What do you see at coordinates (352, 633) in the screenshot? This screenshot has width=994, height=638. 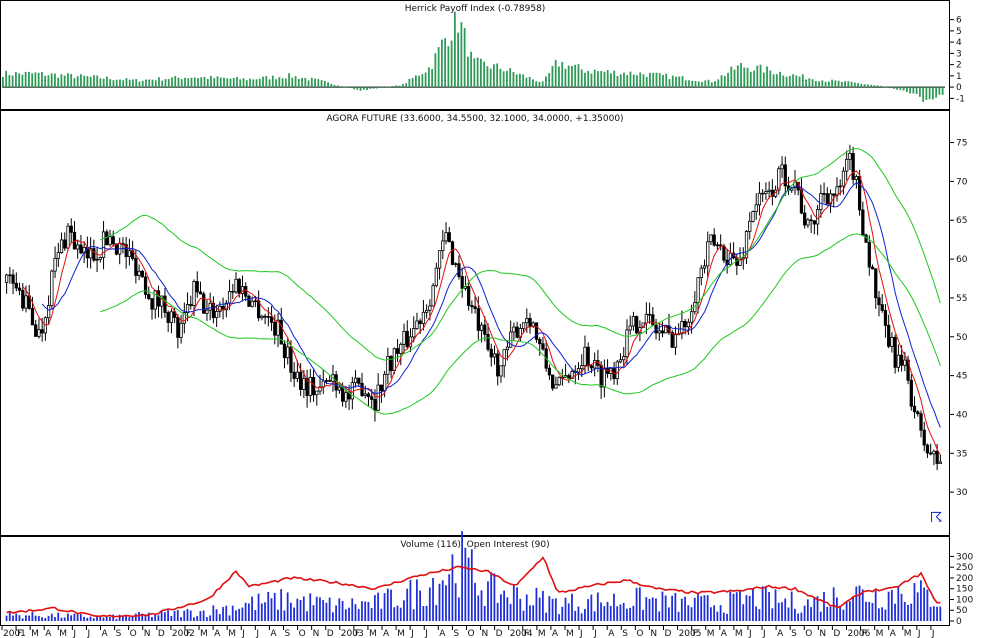 I see `x-tick-label: 2003` at bounding box center [352, 633].